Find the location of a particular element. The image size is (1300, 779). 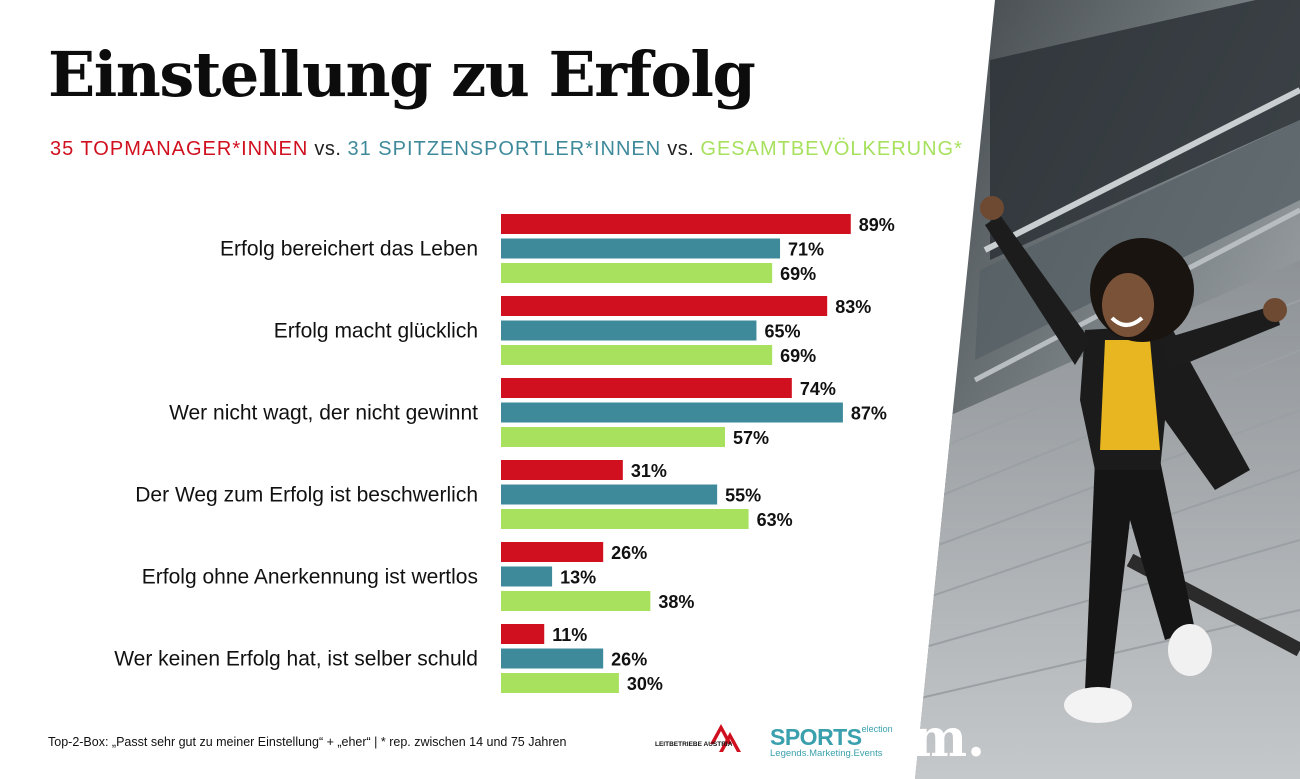

data-label: 13% is located at coordinates (578, 578).